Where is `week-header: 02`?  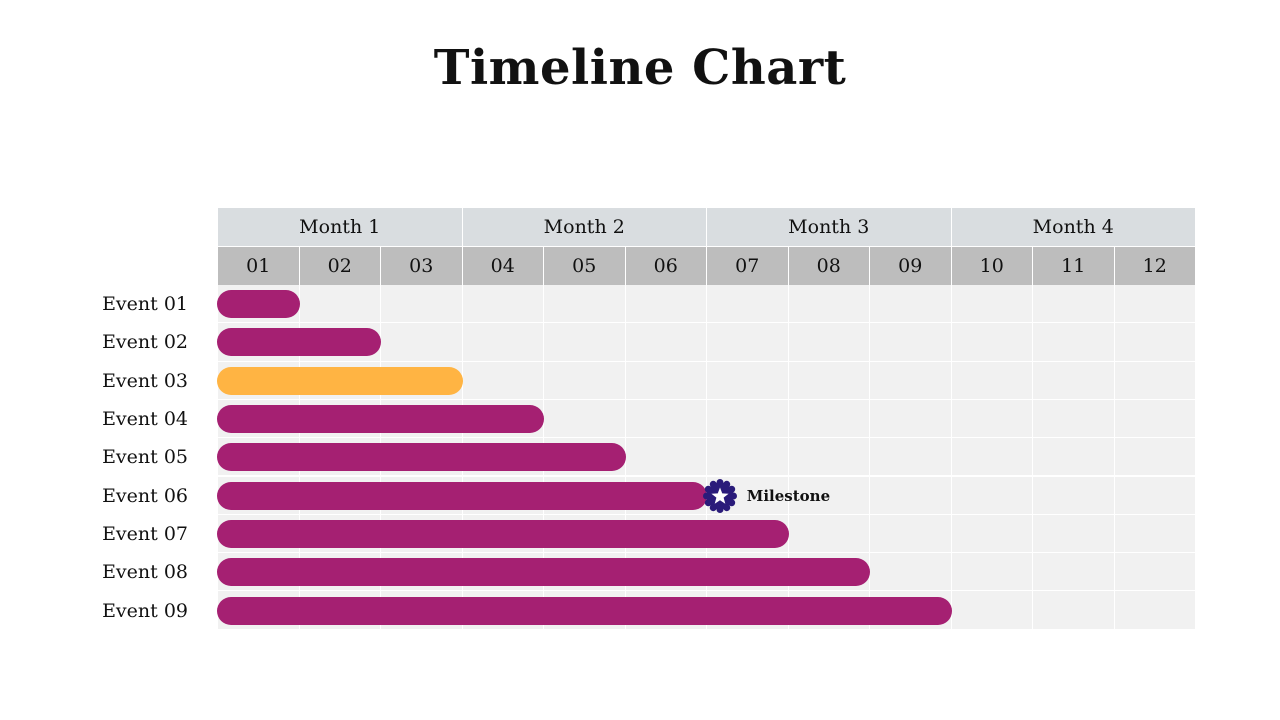 week-header: 02 is located at coordinates (340, 266).